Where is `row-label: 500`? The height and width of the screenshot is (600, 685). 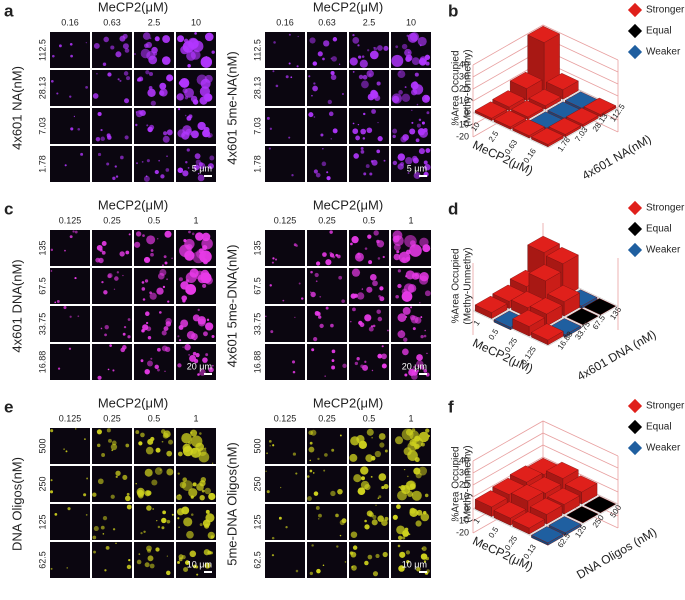
row-label: 500 is located at coordinates (42, 445).